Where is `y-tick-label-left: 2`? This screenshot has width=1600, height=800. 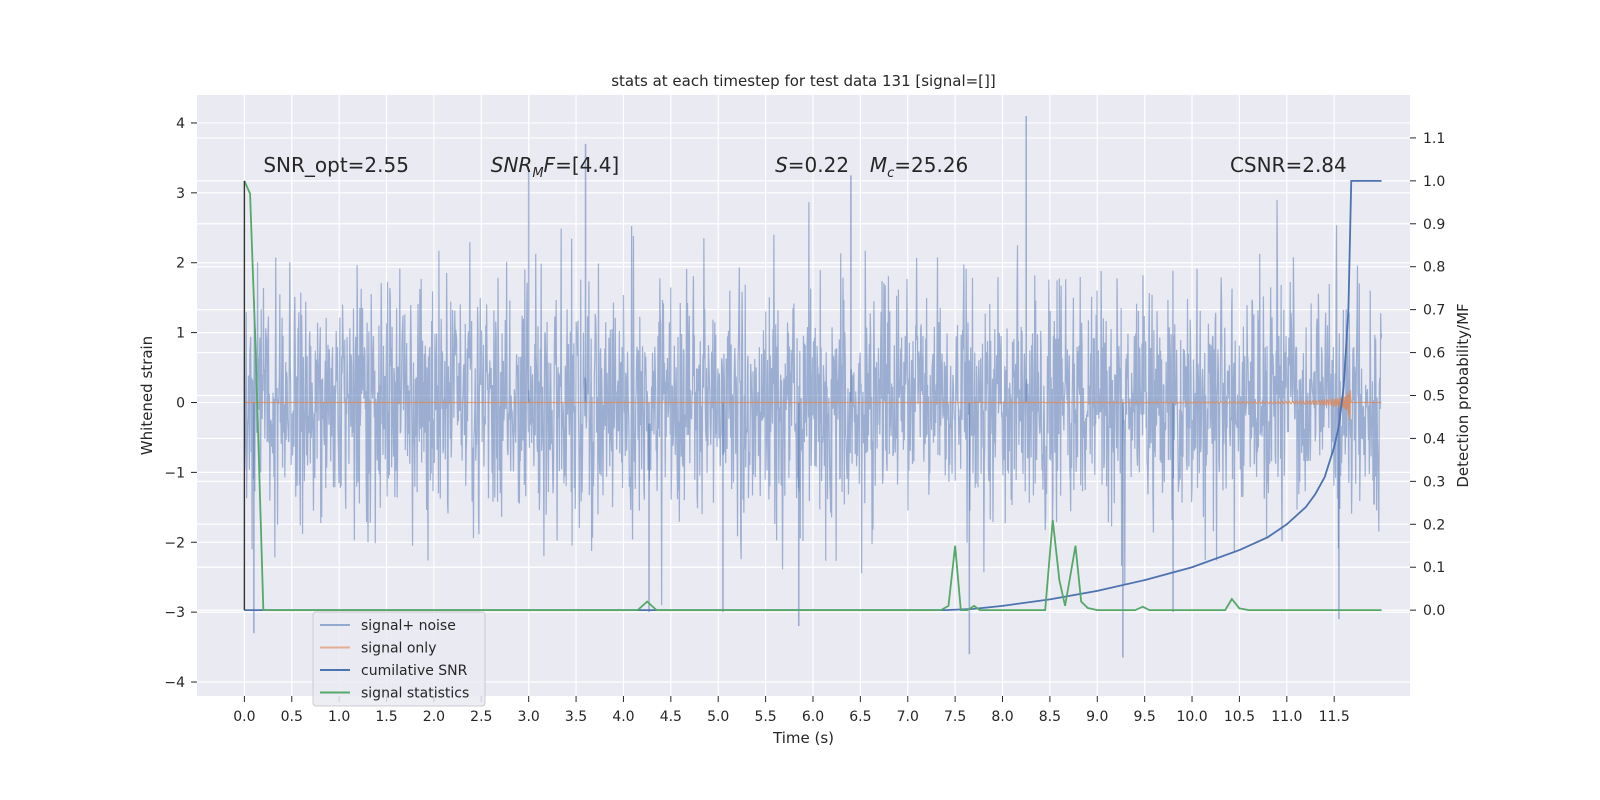
y-tick-label-left: 2 is located at coordinates (180, 264).